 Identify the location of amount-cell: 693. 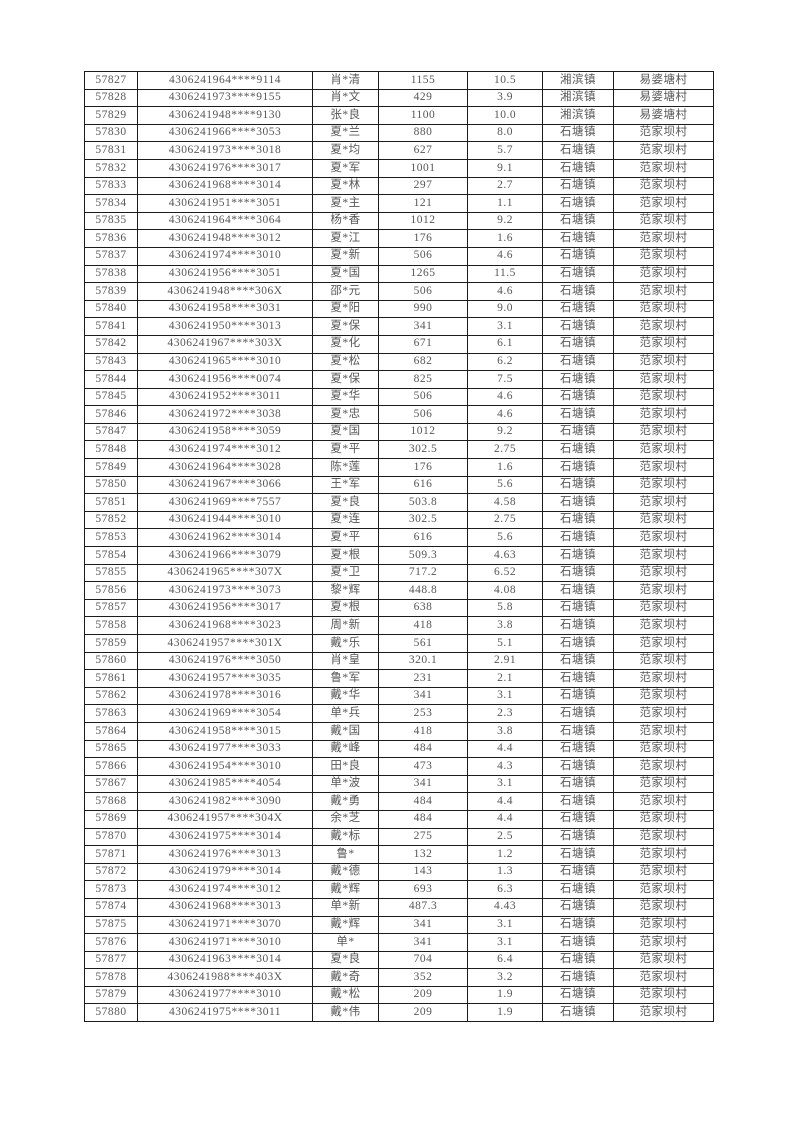
(423, 889).